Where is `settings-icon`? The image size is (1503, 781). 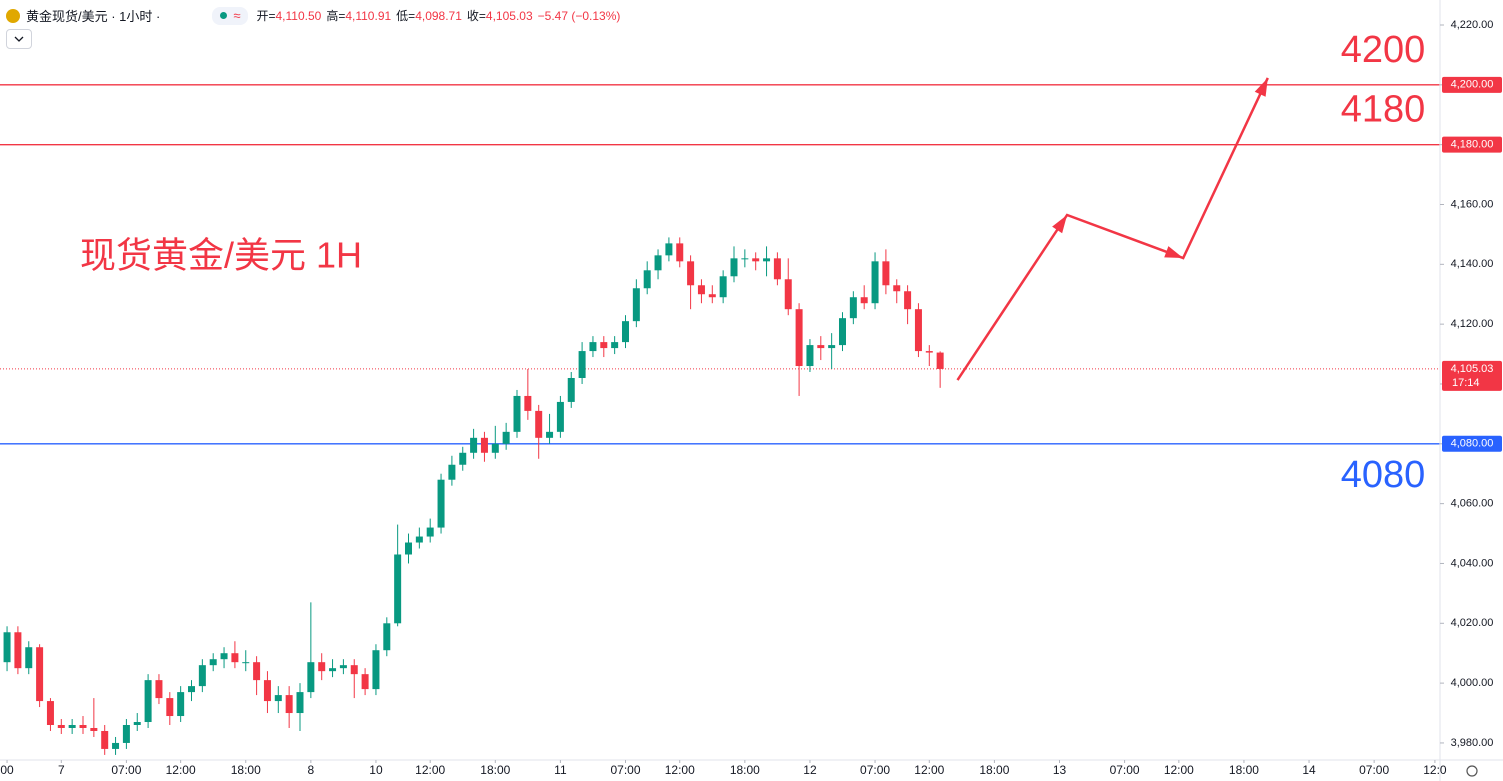
settings-icon is located at coordinates (1472, 771).